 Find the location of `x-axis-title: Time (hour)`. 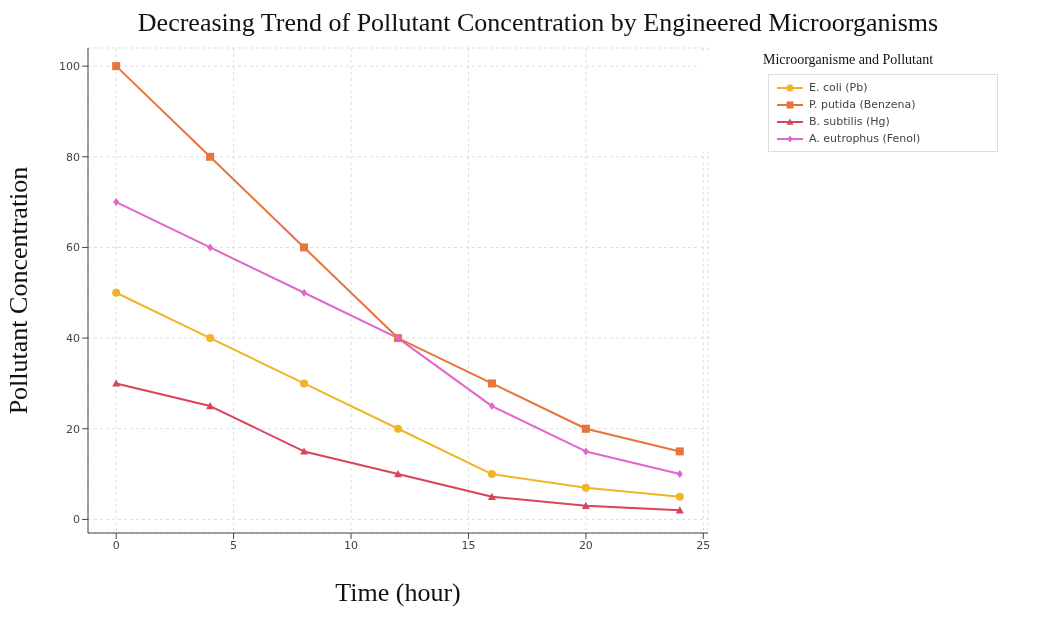

x-axis-title: Time (hour) is located at coordinates (398, 592).